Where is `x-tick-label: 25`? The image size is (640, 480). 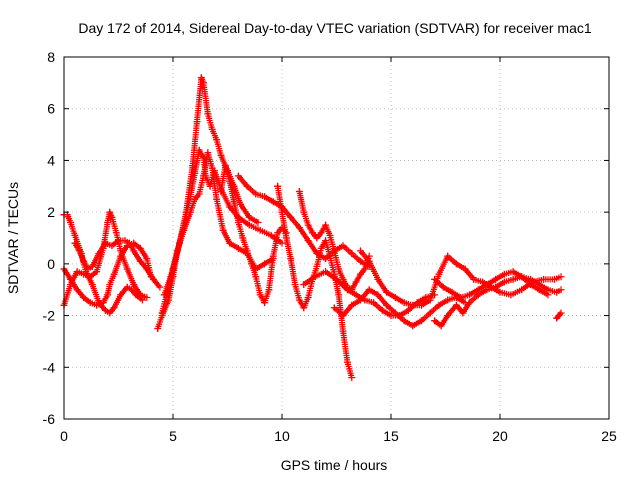
x-tick-label: 25 is located at coordinates (609, 436).